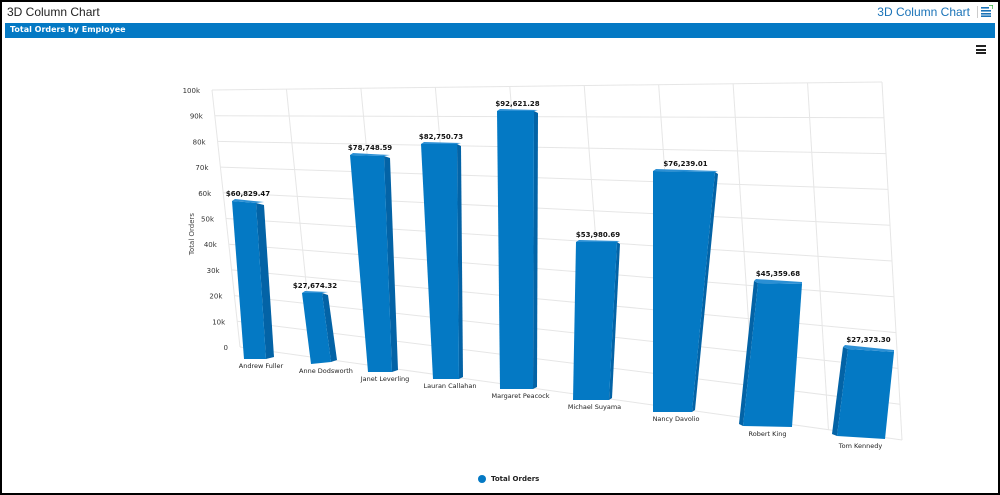 Image resolution: width=1000 pixels, height=495 pixels. Describe the element at coordinates (315, 286) in the screenshot. I see `data-label: $27,674.32` at that location.